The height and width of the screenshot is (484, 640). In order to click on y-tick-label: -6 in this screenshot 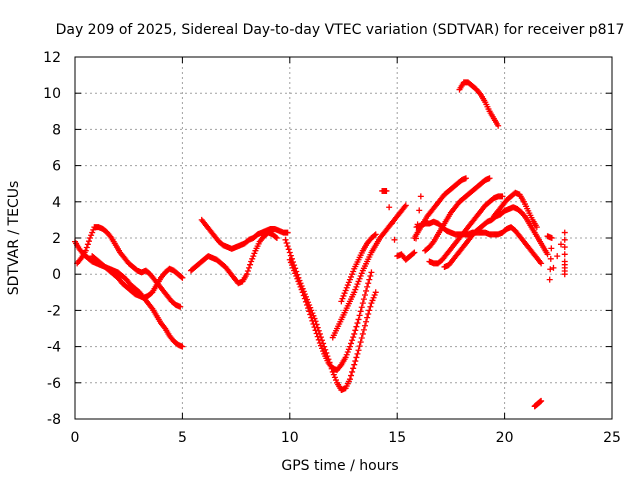, I will do `click(54, 384)`.